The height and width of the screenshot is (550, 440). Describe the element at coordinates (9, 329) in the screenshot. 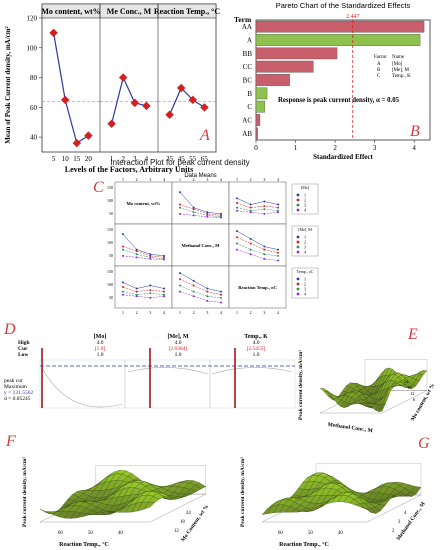

I see `panel-letter: D` at that location.